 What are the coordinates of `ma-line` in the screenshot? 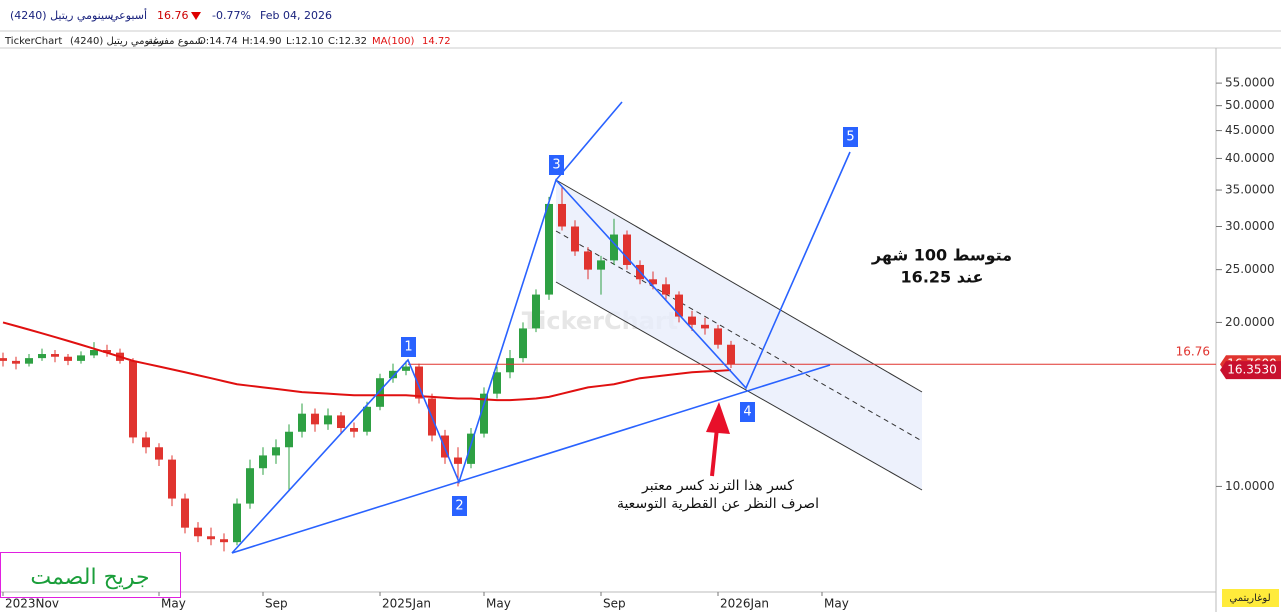 It's located at (367, 361).